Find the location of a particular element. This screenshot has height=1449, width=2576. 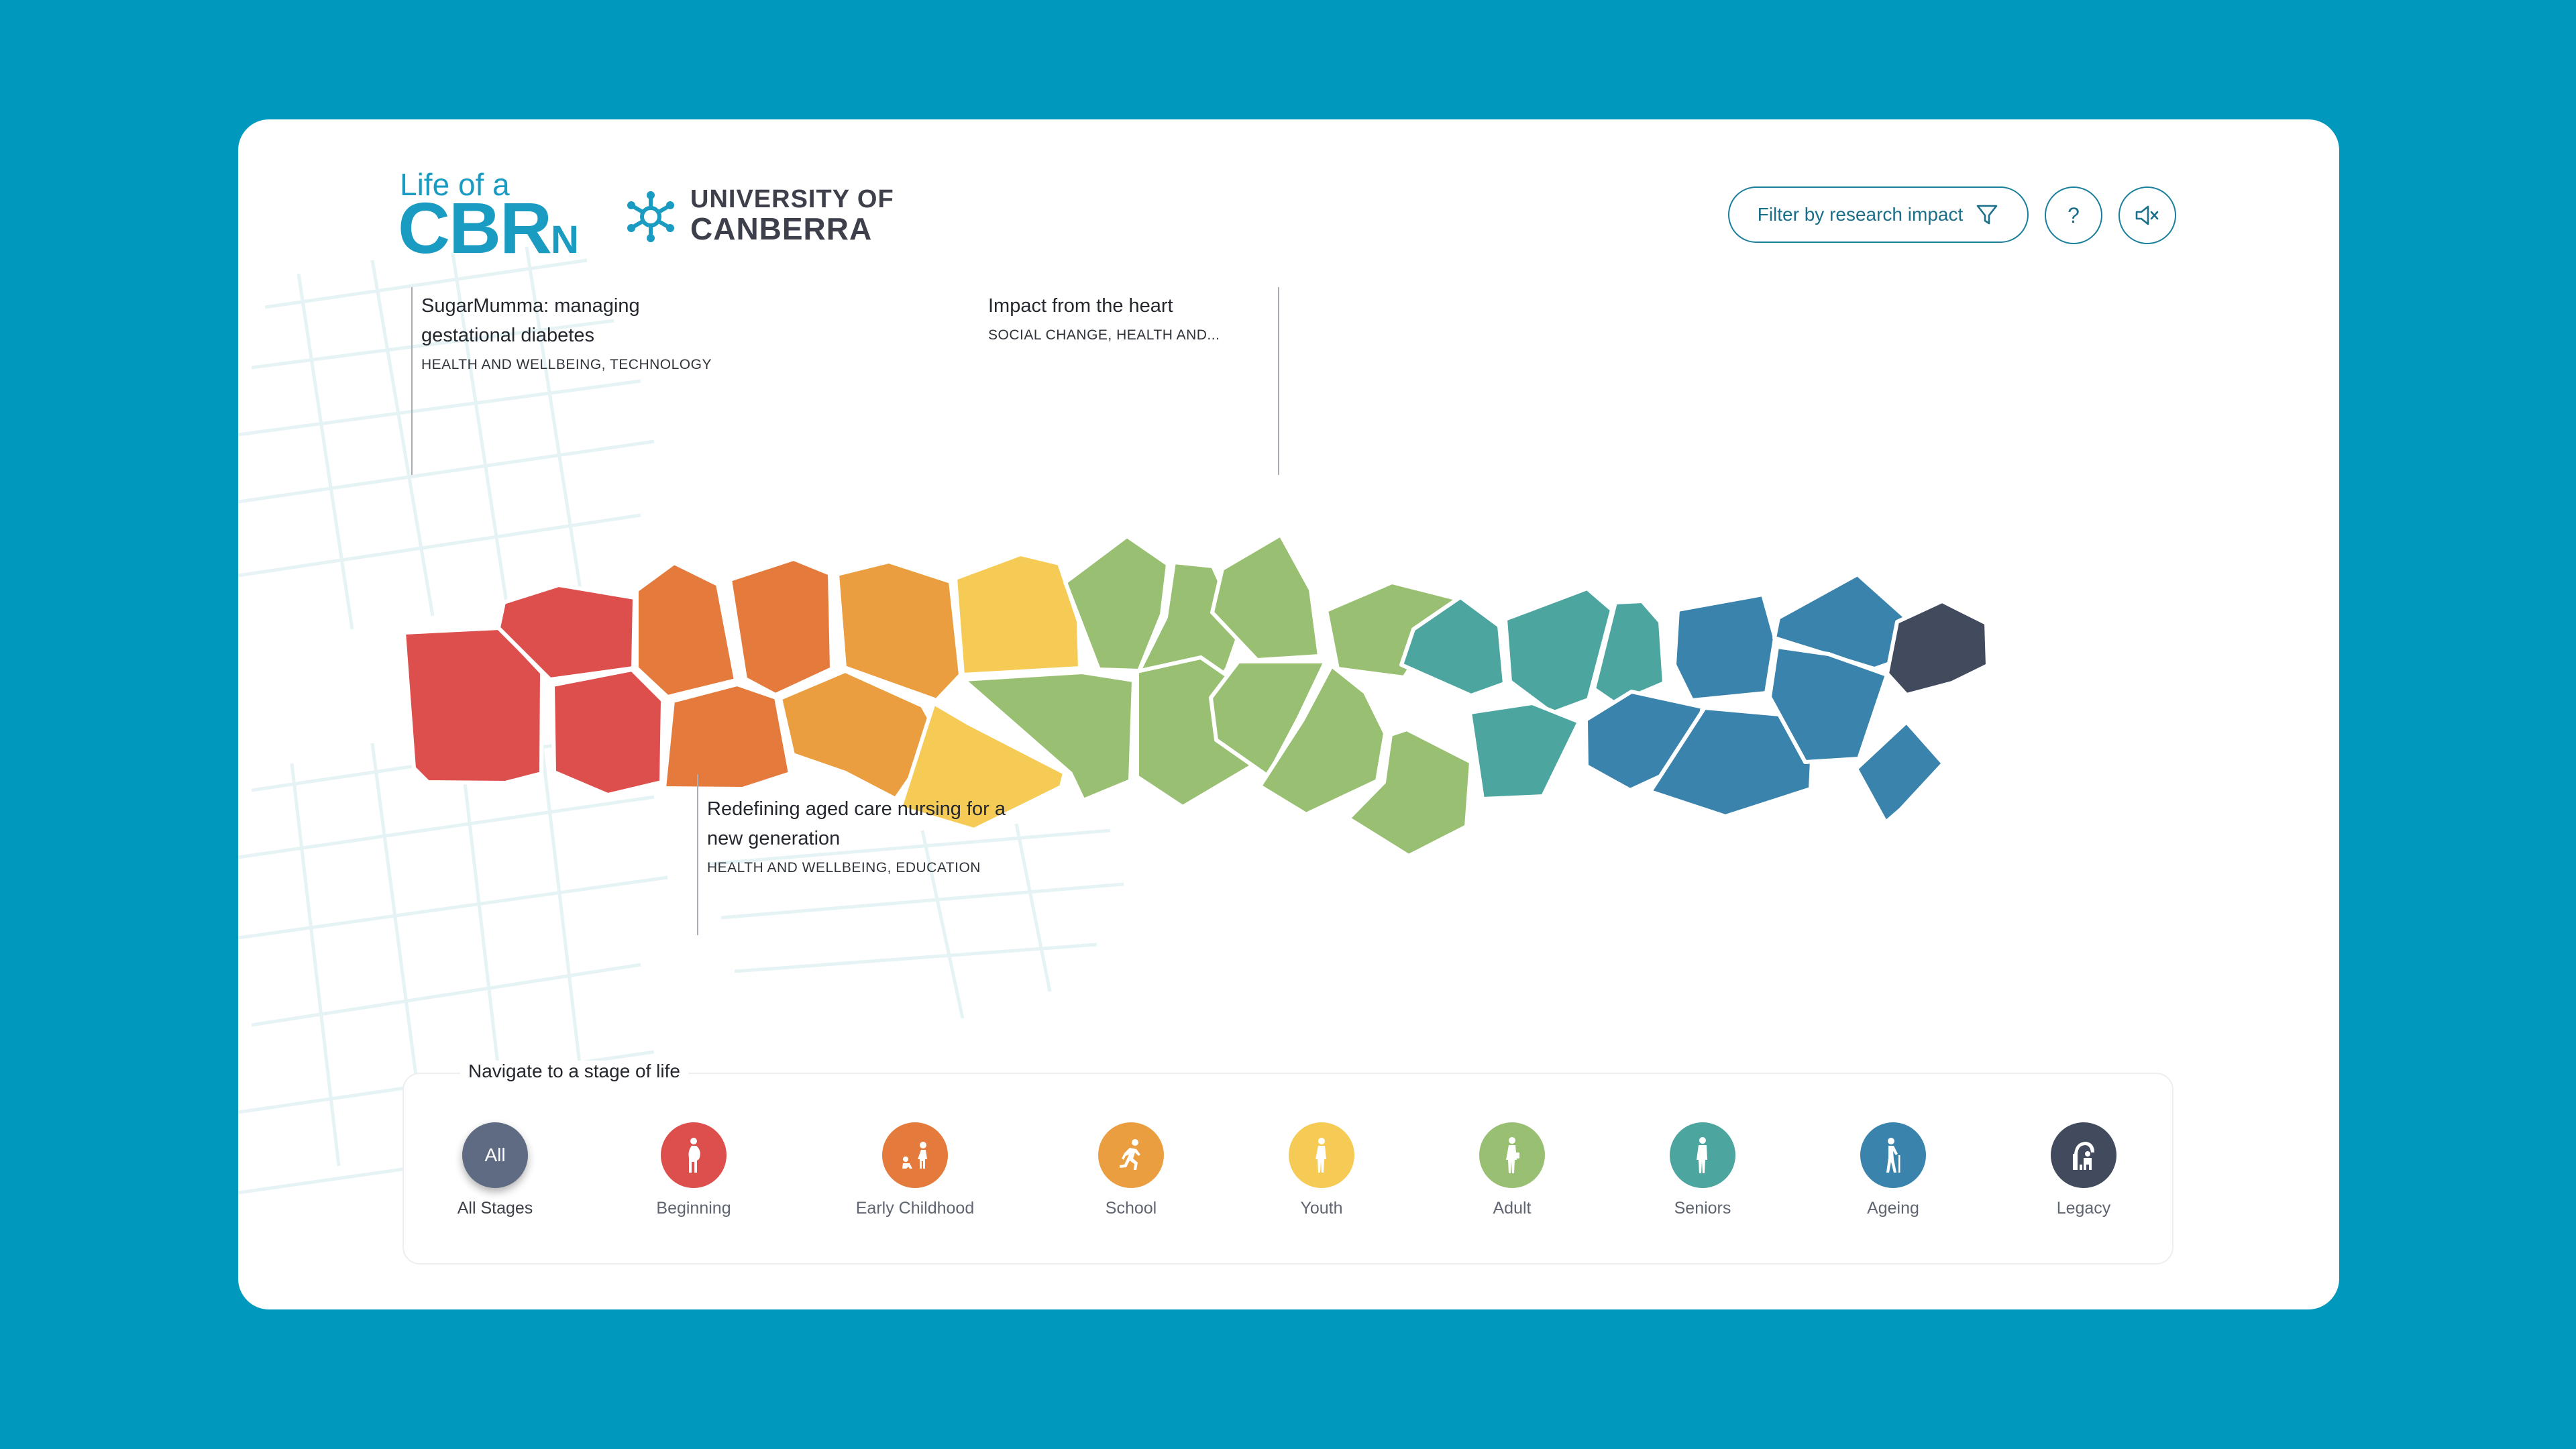

logo-text-main: CBR is located at coordinates (475, 227).